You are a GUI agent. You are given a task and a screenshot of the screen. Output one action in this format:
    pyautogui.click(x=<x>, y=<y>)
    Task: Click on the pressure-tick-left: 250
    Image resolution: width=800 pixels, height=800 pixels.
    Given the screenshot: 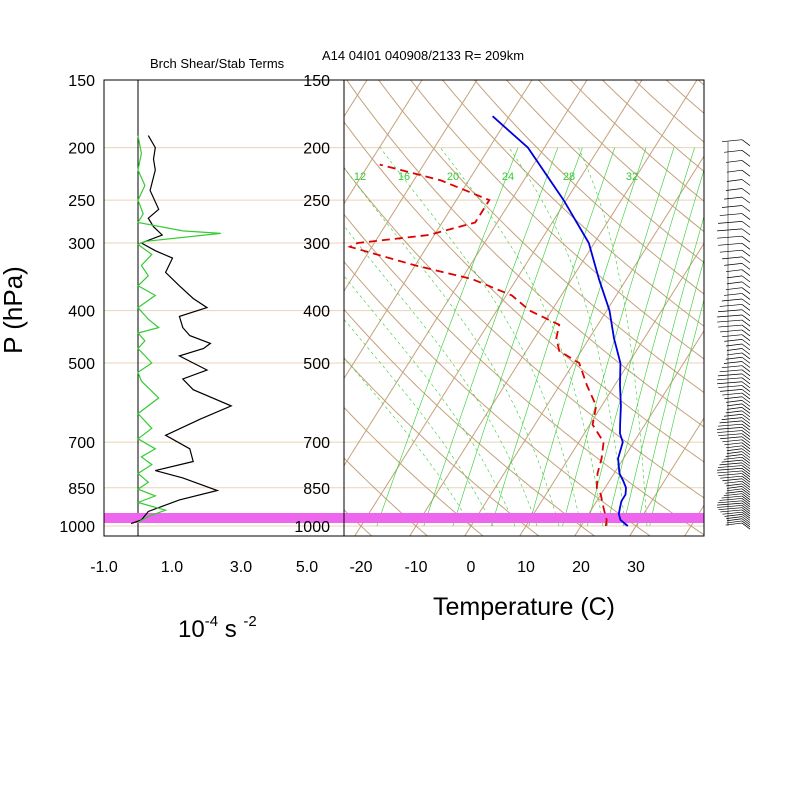 What is the action you would take?
    pyautogui.click(x=81, y=201)
    